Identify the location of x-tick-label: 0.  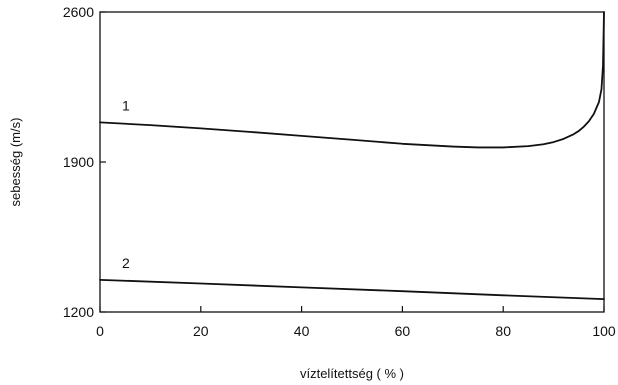
(100, 331).